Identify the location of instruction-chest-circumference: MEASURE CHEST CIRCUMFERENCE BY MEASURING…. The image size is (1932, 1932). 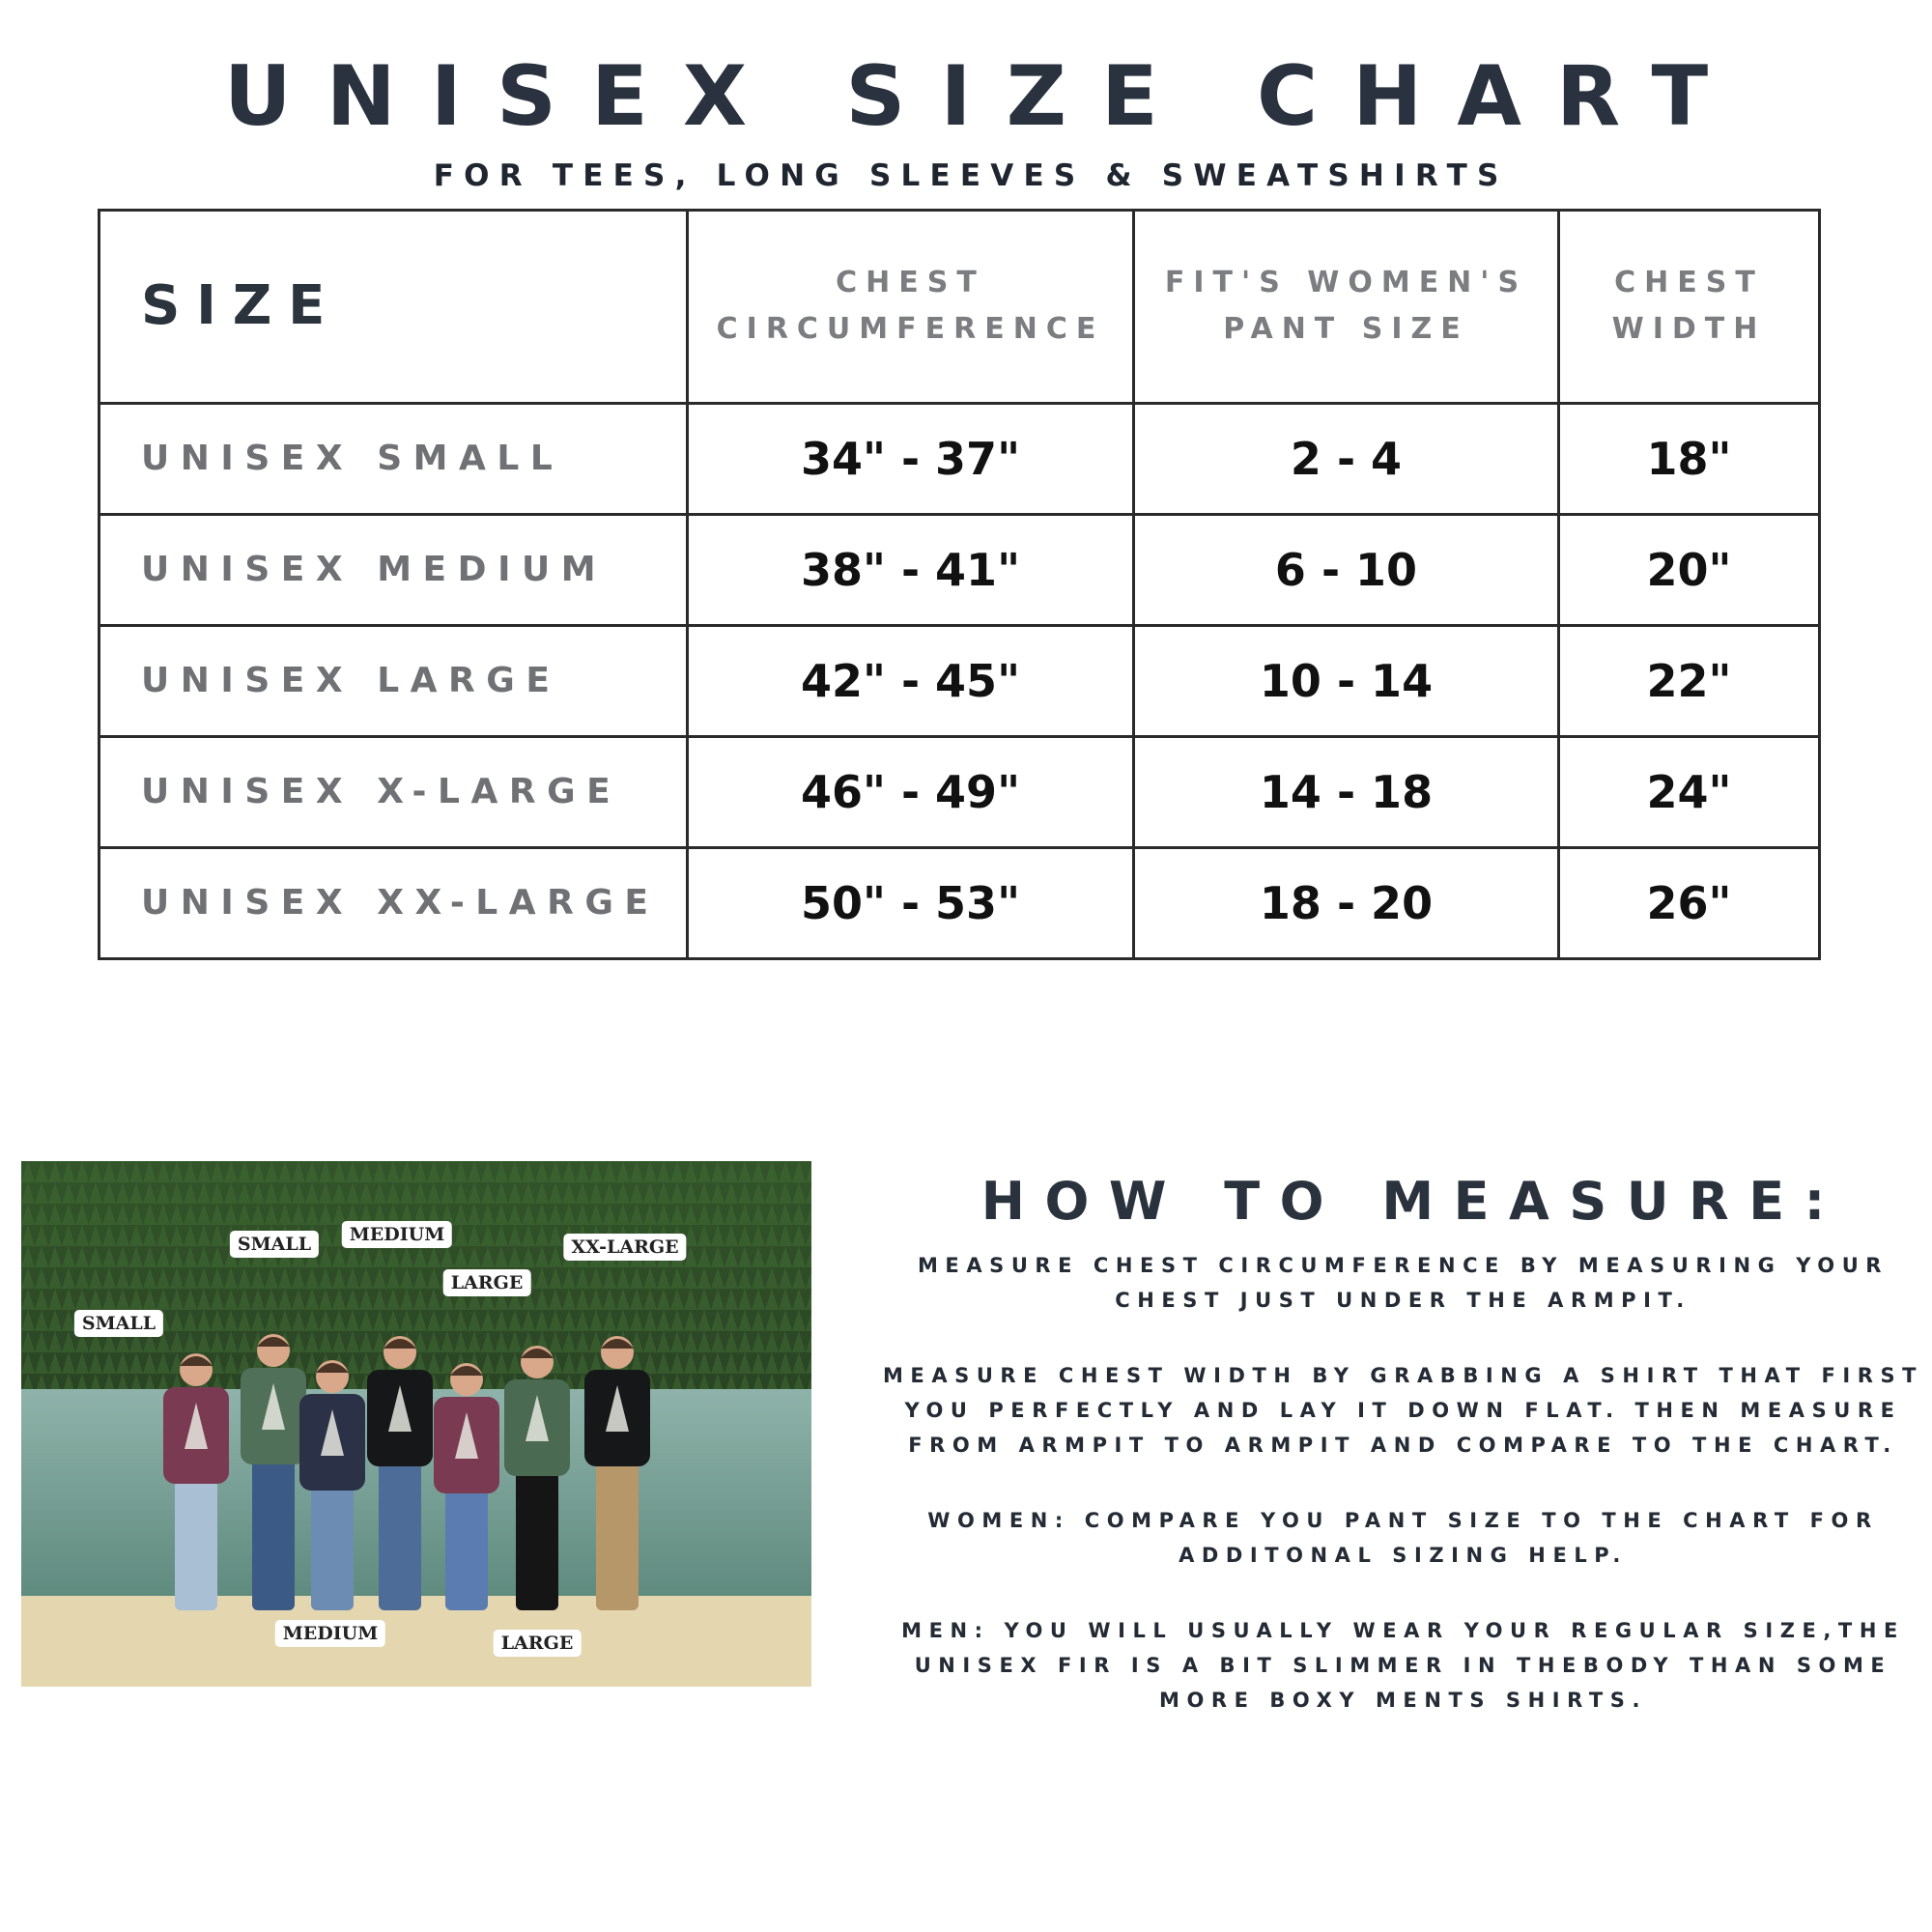
(1403, 1283).